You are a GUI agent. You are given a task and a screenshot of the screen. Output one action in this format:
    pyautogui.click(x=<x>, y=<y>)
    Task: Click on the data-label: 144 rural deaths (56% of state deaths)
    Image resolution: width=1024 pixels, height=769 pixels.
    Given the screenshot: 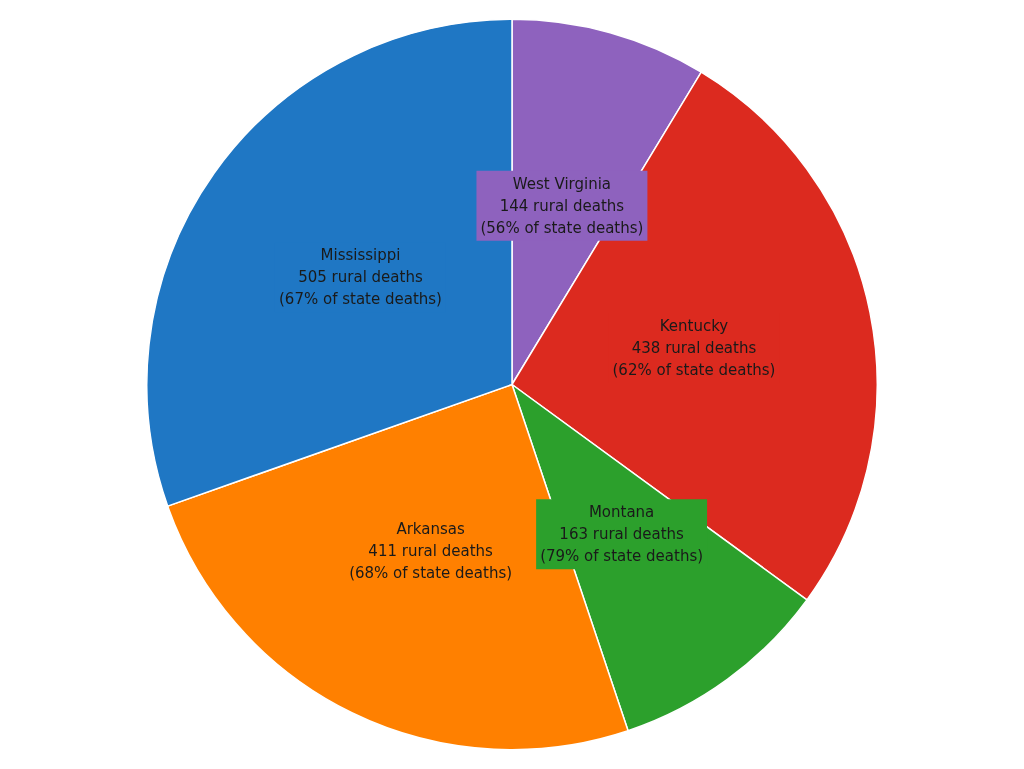 What is the action you would take?
    pyautogui.click(x=562, y=216)
    